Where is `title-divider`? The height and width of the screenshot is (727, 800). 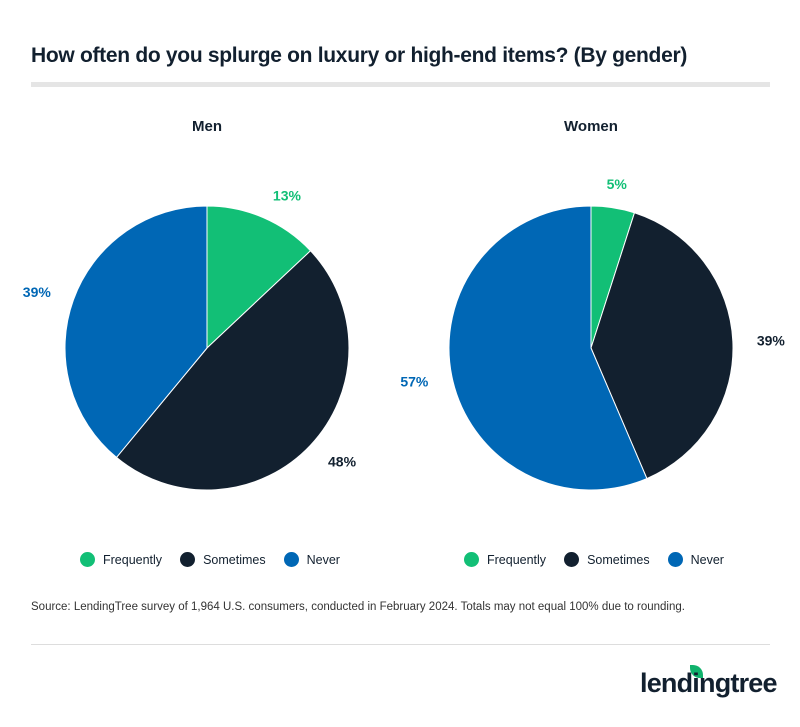
title-divider is located at coordinates (400, 84).